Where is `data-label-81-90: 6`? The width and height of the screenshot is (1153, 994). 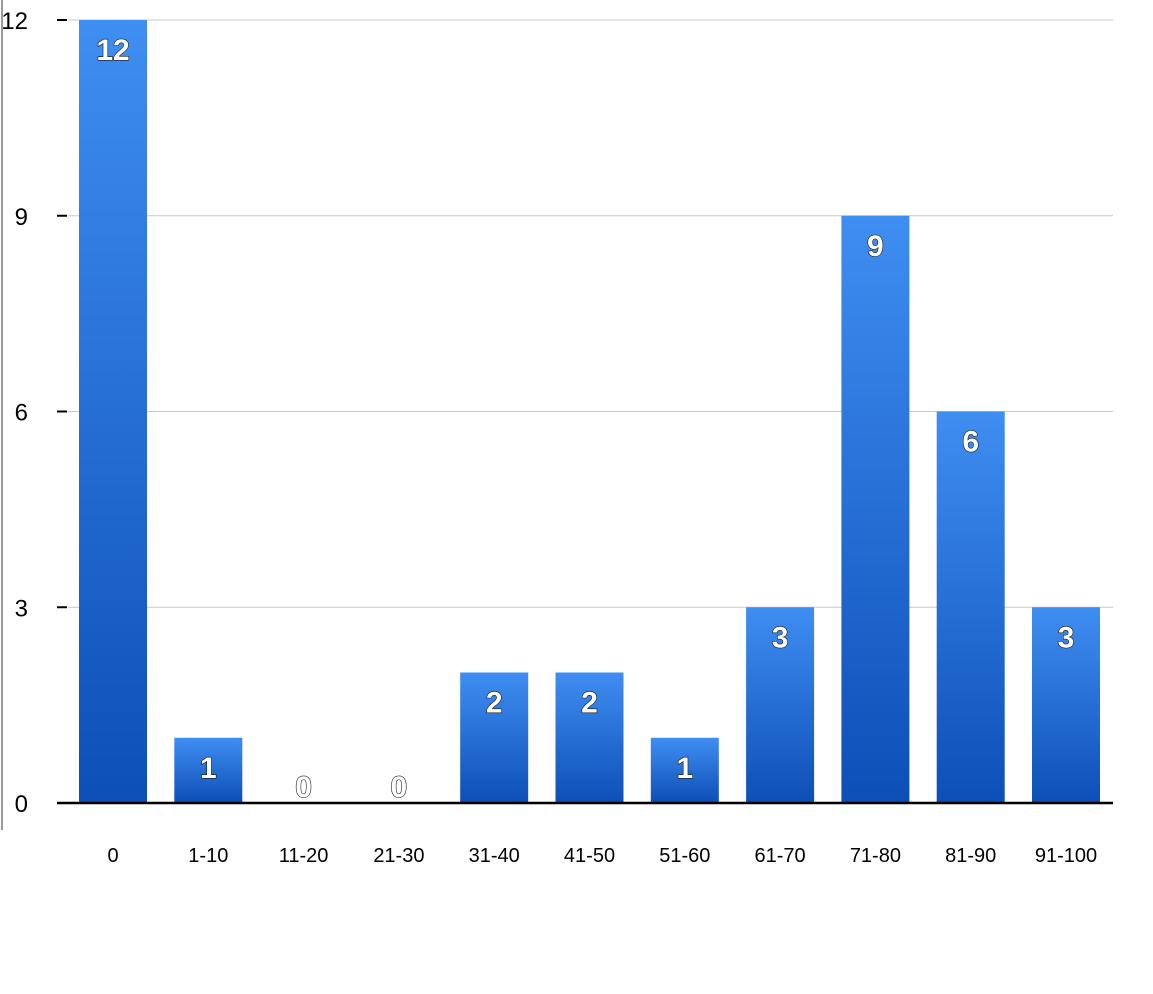
data-label-81-90: 6 is located at coordinates (970, 442).